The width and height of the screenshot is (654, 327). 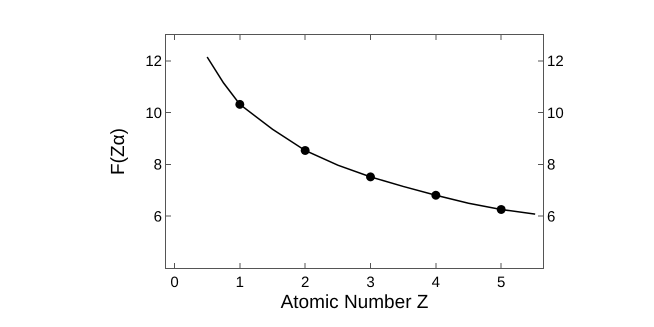 I want to click on x-axis-title: Atomic Number Z, so click(x=354, y=302).